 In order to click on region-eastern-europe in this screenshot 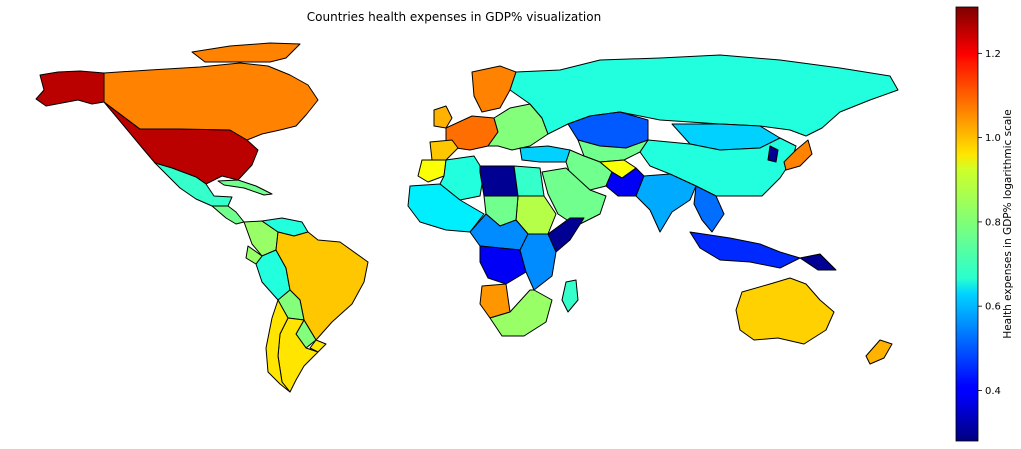, I will do `click(518, 127)`.